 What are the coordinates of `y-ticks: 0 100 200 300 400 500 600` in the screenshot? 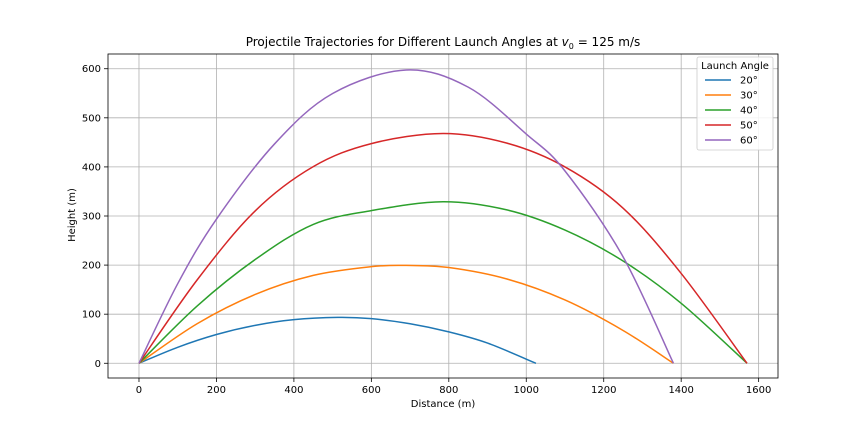 It's located at (95, 217).